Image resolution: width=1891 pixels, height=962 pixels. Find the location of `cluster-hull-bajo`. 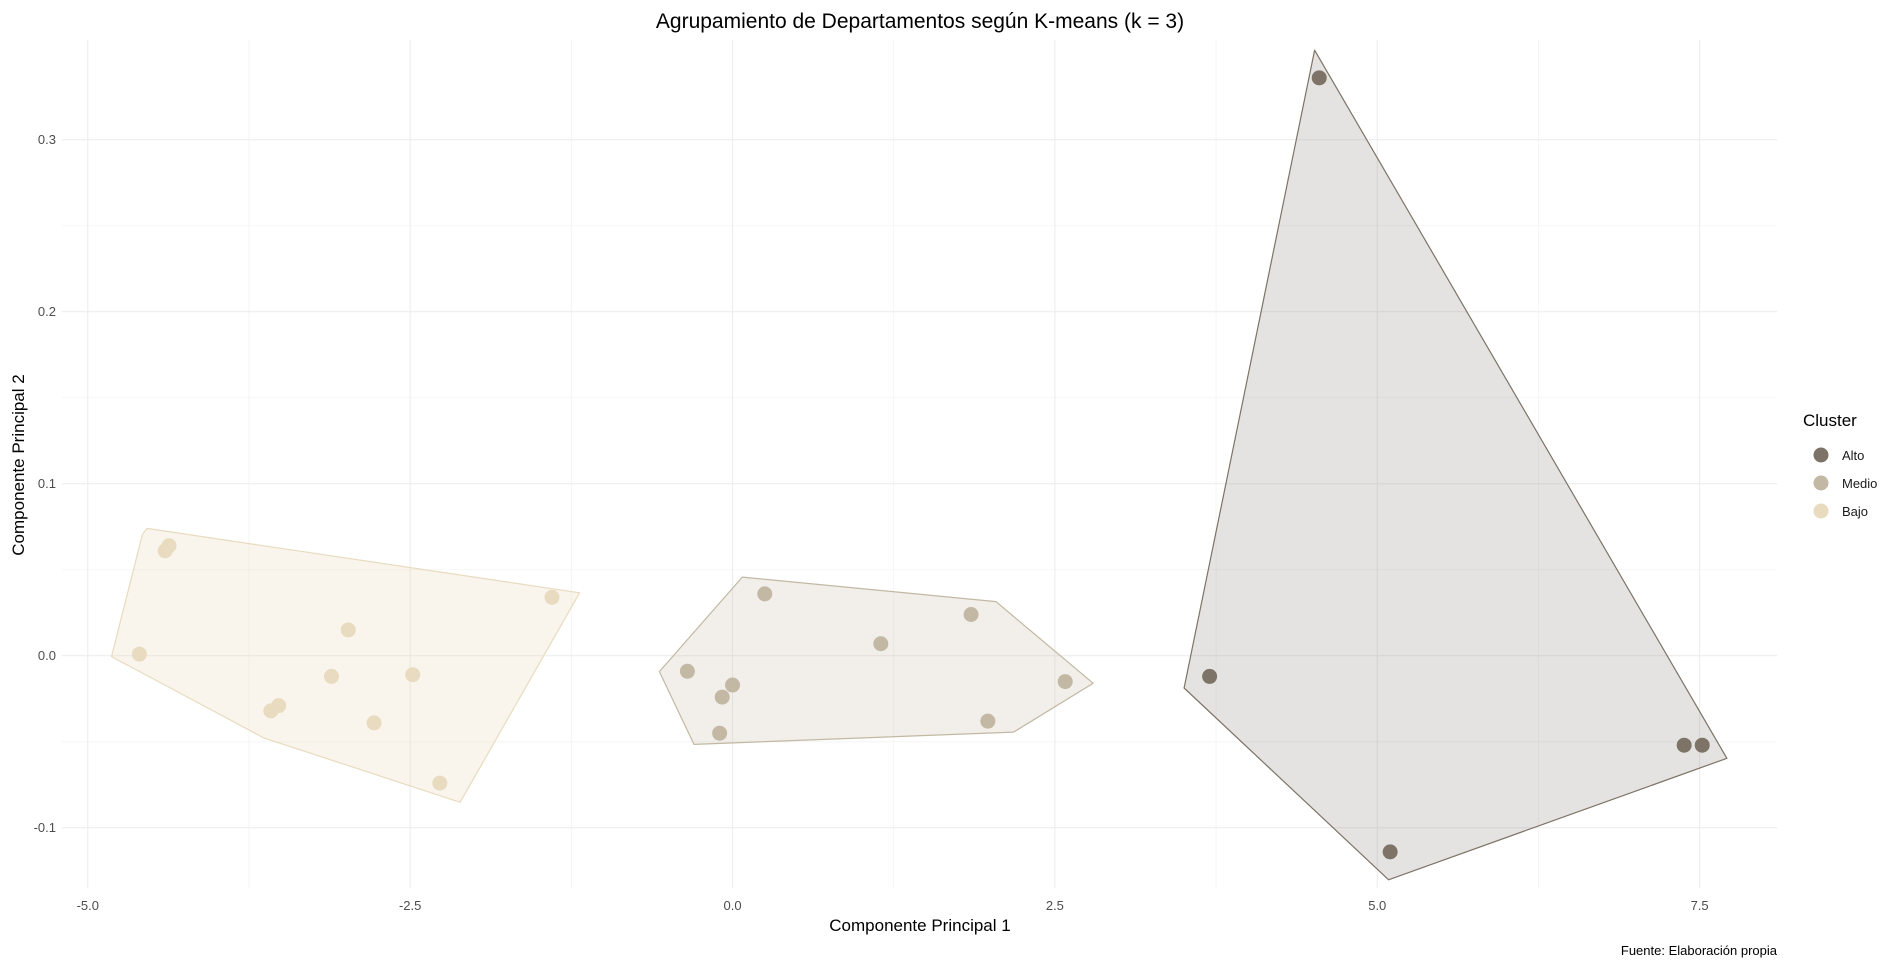

cluster-hull-bajo is located at coordinates (345, 665).